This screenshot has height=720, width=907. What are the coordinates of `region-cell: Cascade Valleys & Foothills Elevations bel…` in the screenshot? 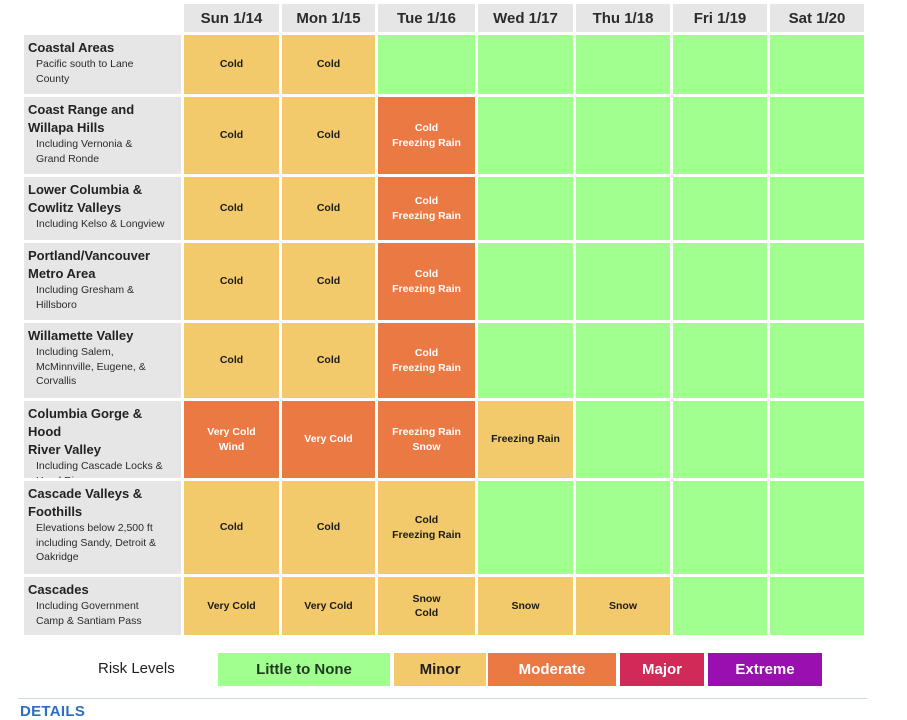 It's located at (104, 529).